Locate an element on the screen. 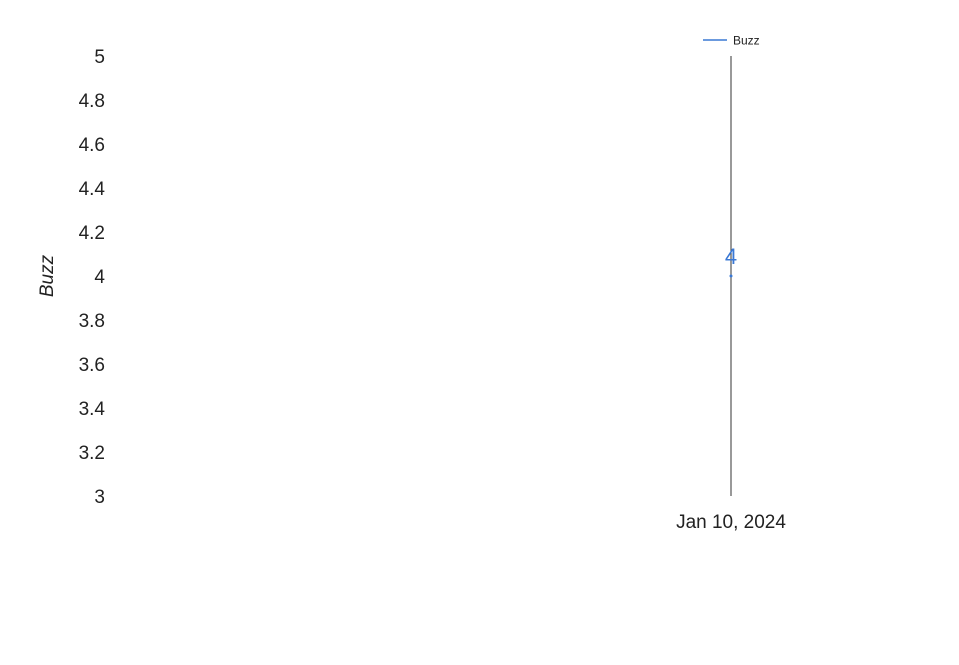  y-tick-label: 3.8 is located at coordinates (92, 321).